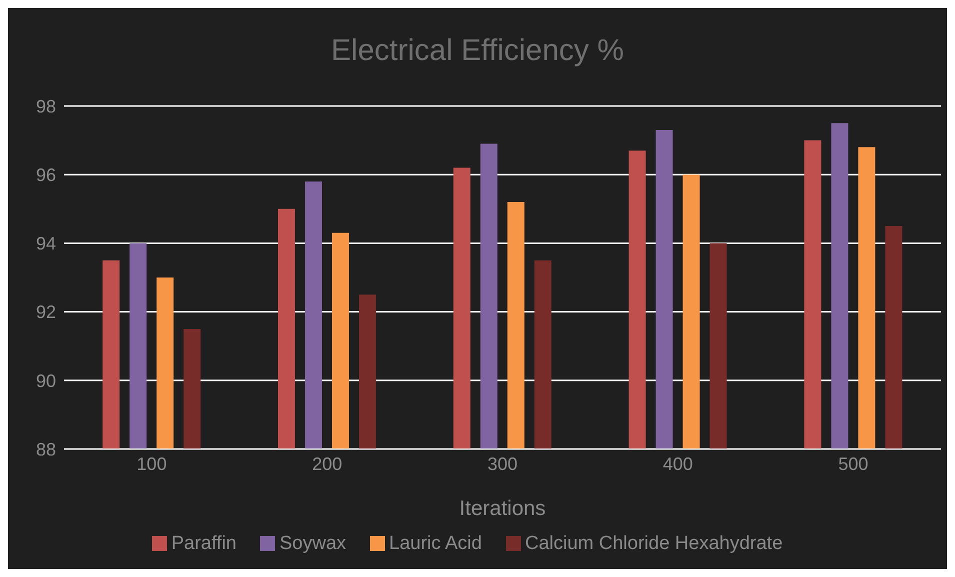  I want to click on x-tick-label: 300, so click(502, 464).